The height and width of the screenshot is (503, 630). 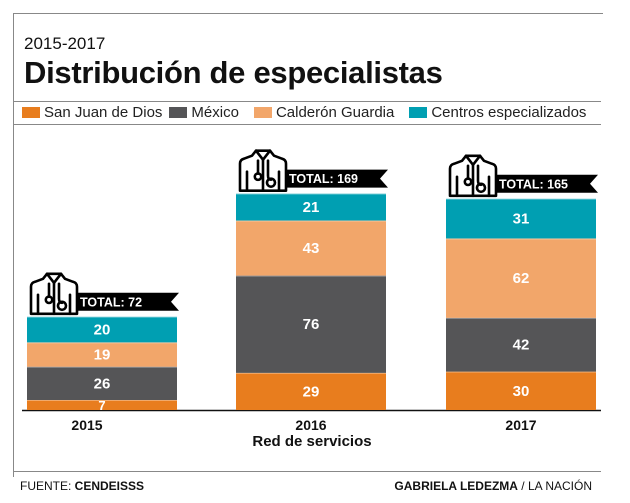 I want to click on credit-author: GABRIELA LEDEZMA, so click(x=456, y=486).